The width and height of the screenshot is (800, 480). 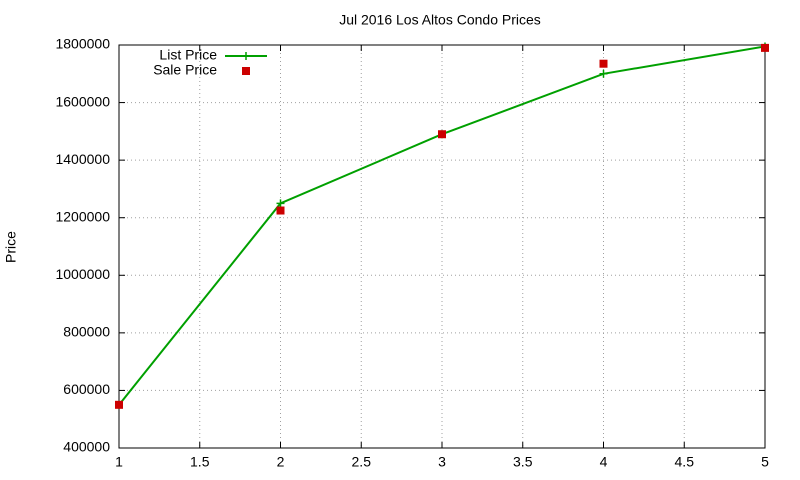 What do you see at coordinates (82, 101) in the screenshot?
I see `y-tick-label: 1600000` at bounding box center [82, 101].